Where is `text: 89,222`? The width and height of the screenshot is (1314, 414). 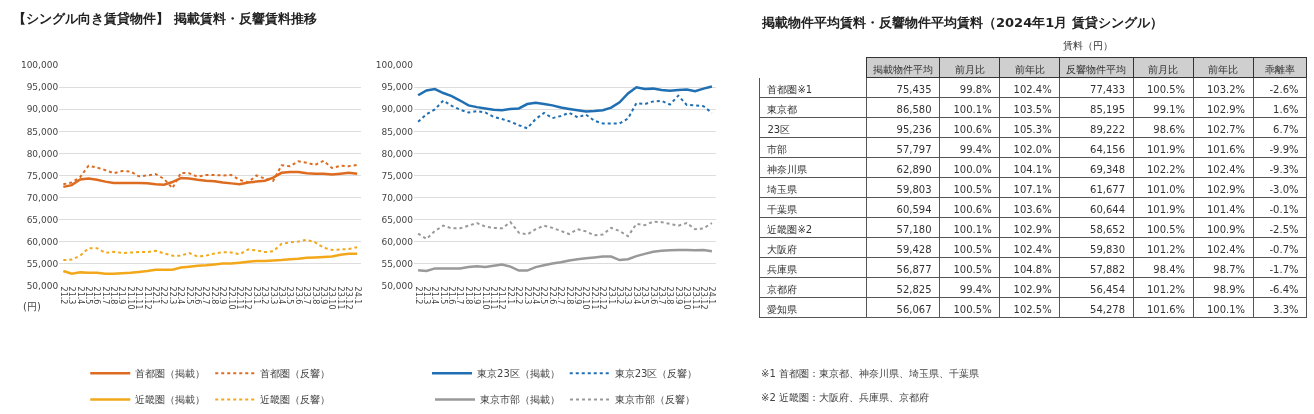
text: 89,222 is located at coordinates (1108, 129).